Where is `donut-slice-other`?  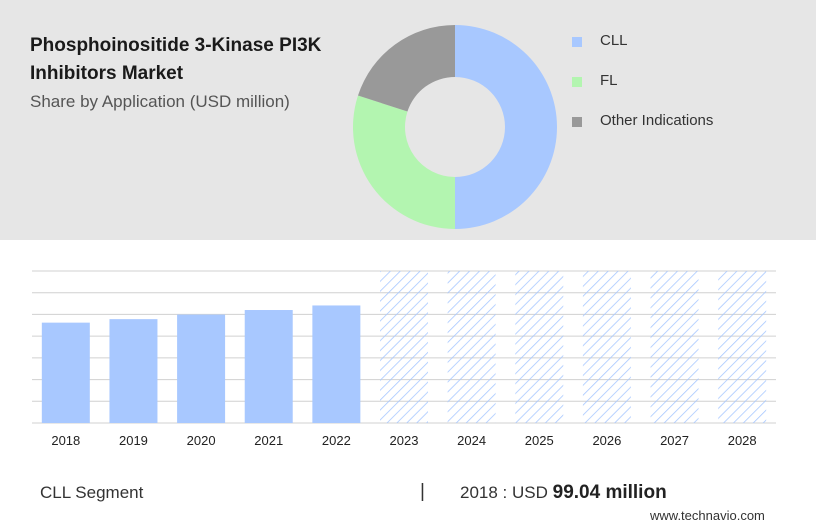
donut-slice-other is located at coordinates (406, 68).